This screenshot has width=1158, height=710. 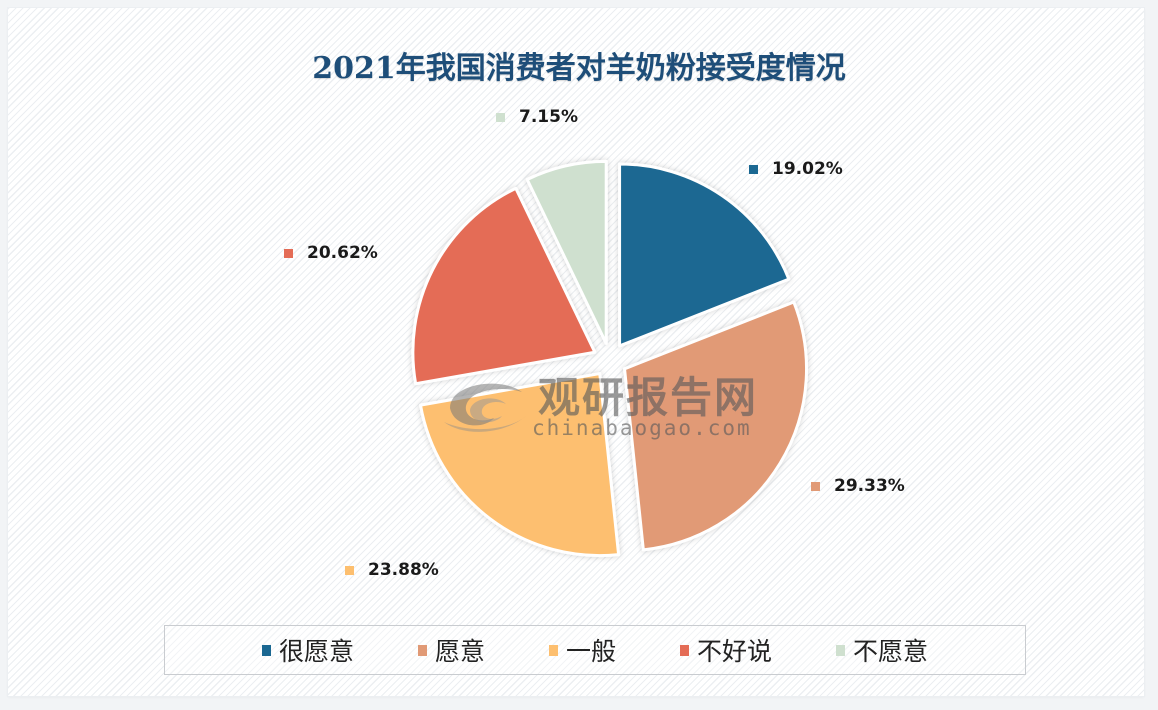 I want to click on pie-slice-willing, so click(x=716, y=426).